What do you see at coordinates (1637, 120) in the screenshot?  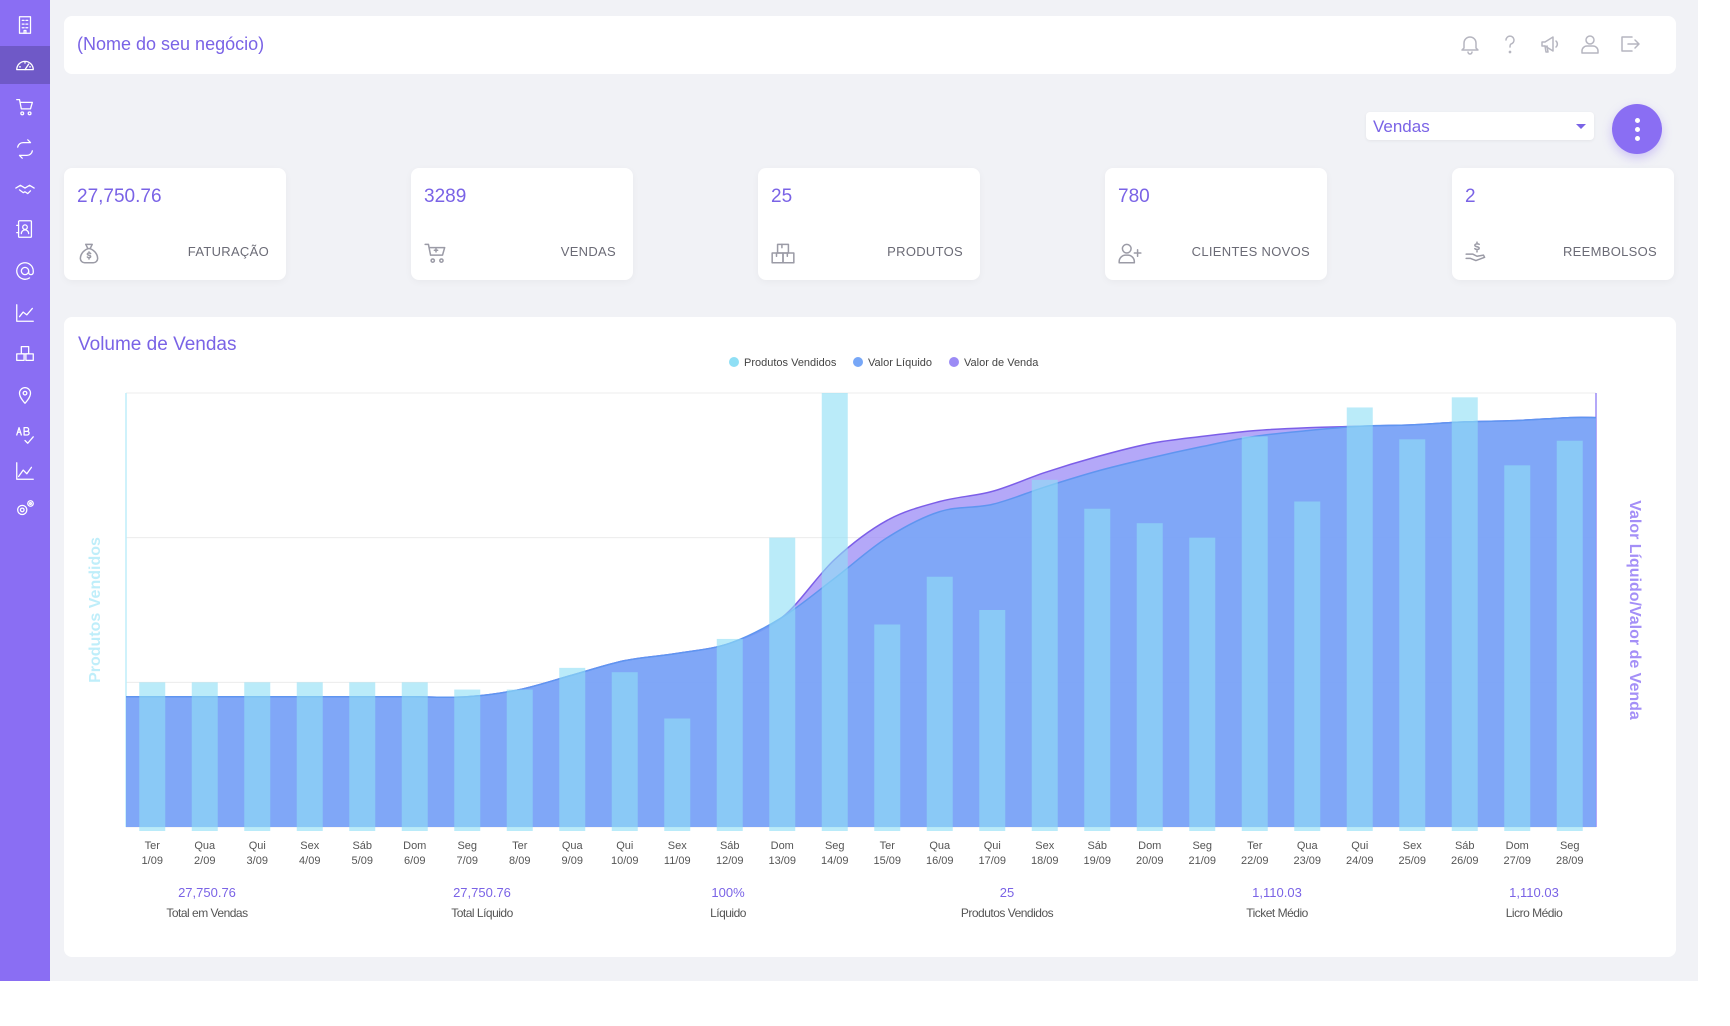 I see `kebab-dot` at bounding box center [1637, 120].